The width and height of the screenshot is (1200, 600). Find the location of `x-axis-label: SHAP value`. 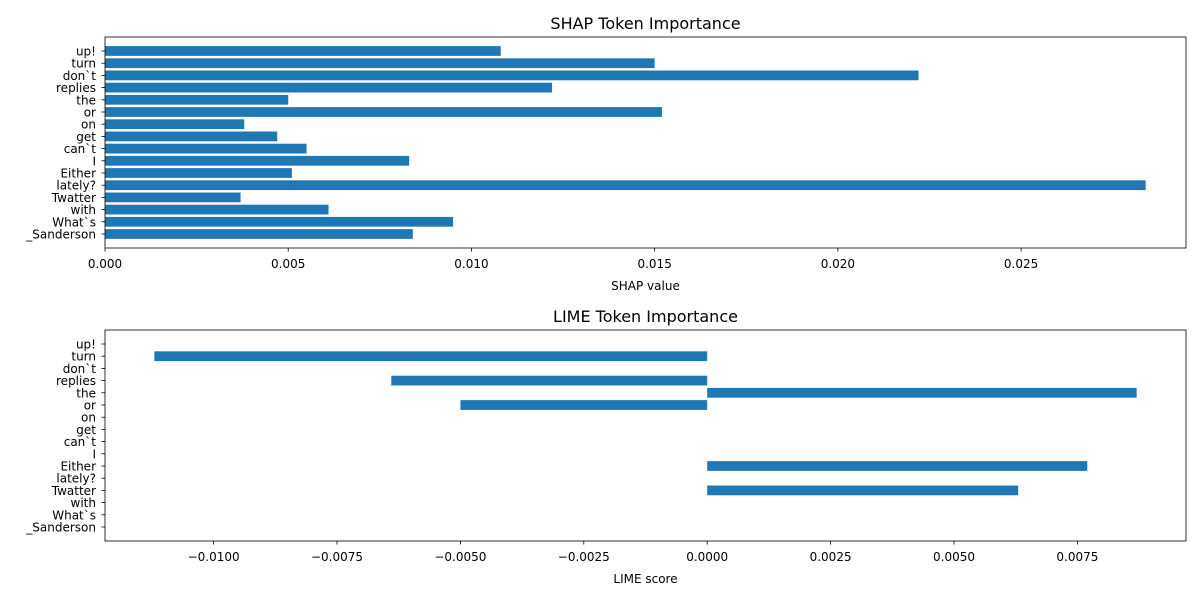

x-axis-label: SHAP value is located at coordinates (645, 286).